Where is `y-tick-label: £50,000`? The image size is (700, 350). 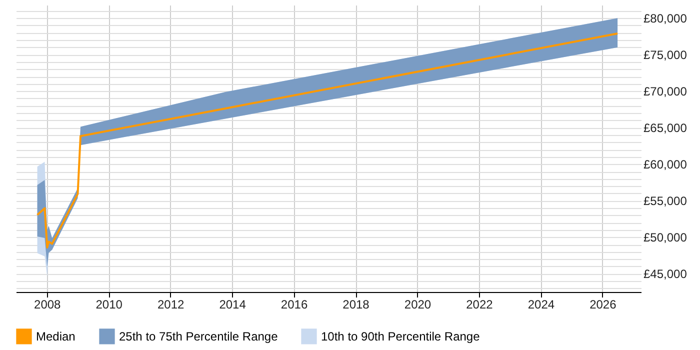 y-tick-label: £50,000 is located at coordinates (666, 237).